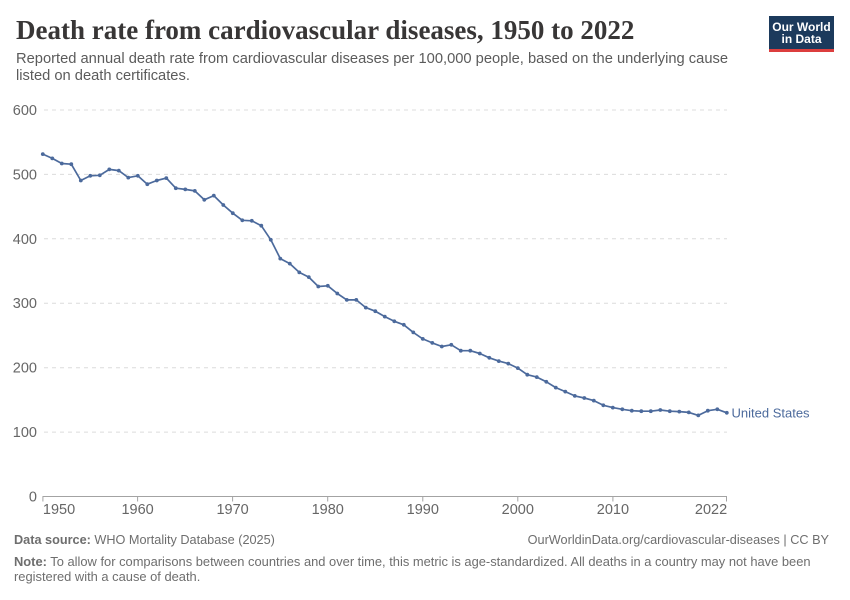 This screenshot has width=850, height=600. I want to click on svg-text: 200, so click(25, 369).